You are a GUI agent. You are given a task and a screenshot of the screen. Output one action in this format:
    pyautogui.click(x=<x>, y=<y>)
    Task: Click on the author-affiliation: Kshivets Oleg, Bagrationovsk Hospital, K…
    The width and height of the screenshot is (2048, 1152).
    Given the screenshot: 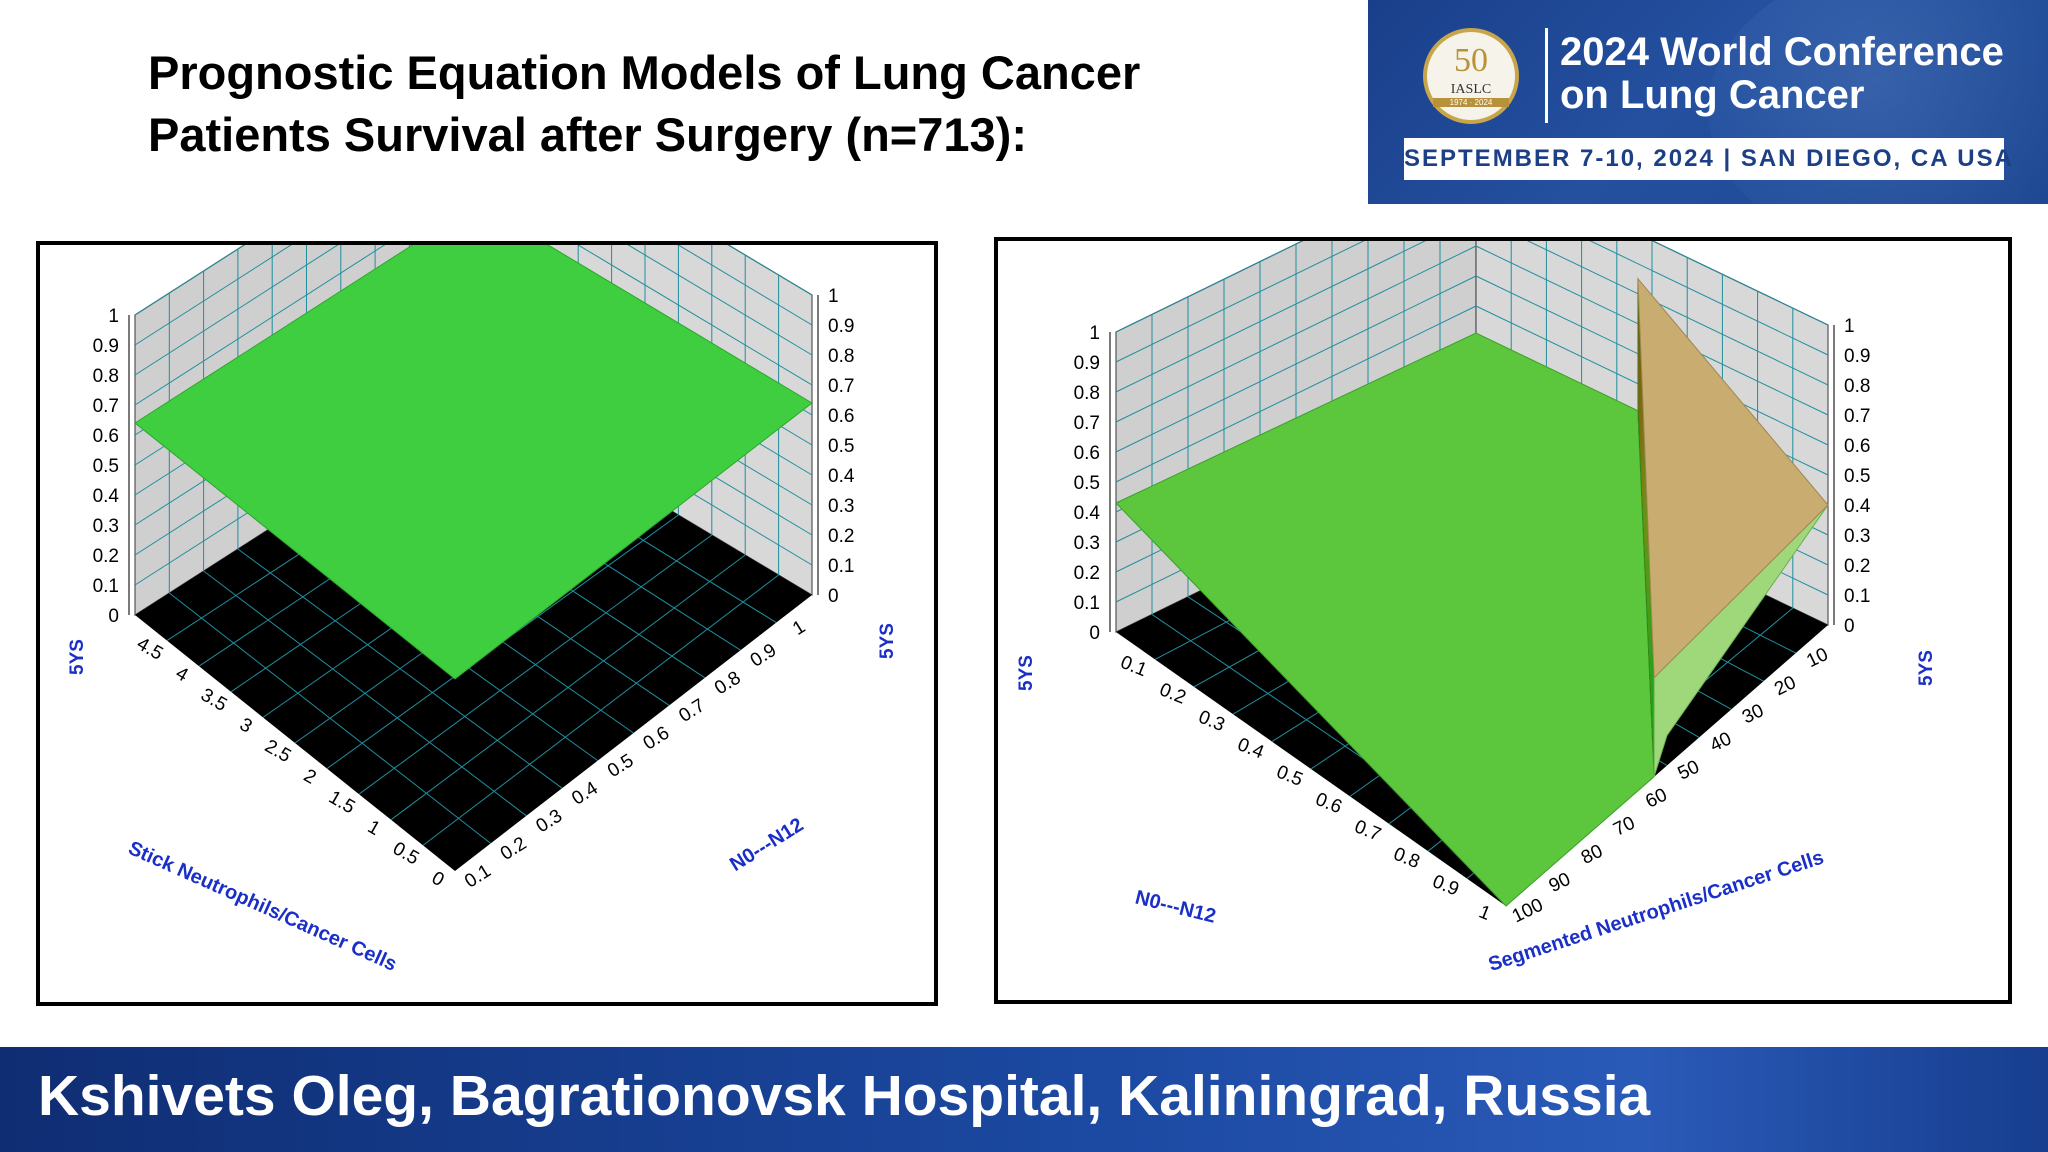 What is the action you would take?
    pyautogui.click(x=844, y=1096)
    